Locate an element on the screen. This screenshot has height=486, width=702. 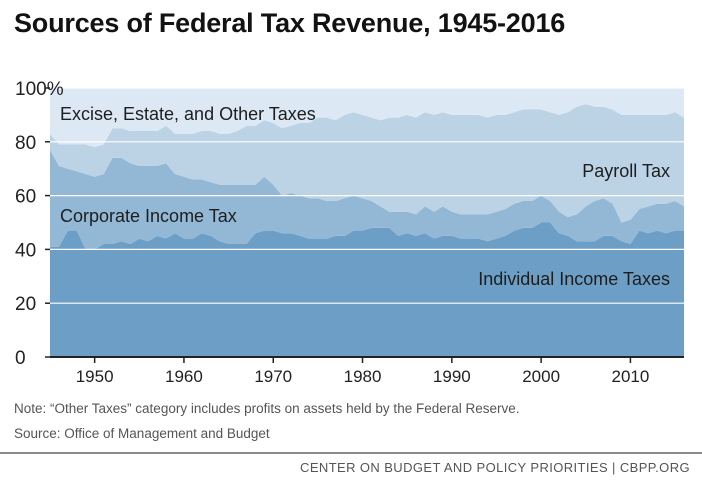
x-tick-label: 1950 is located at coordinates (95, 376).